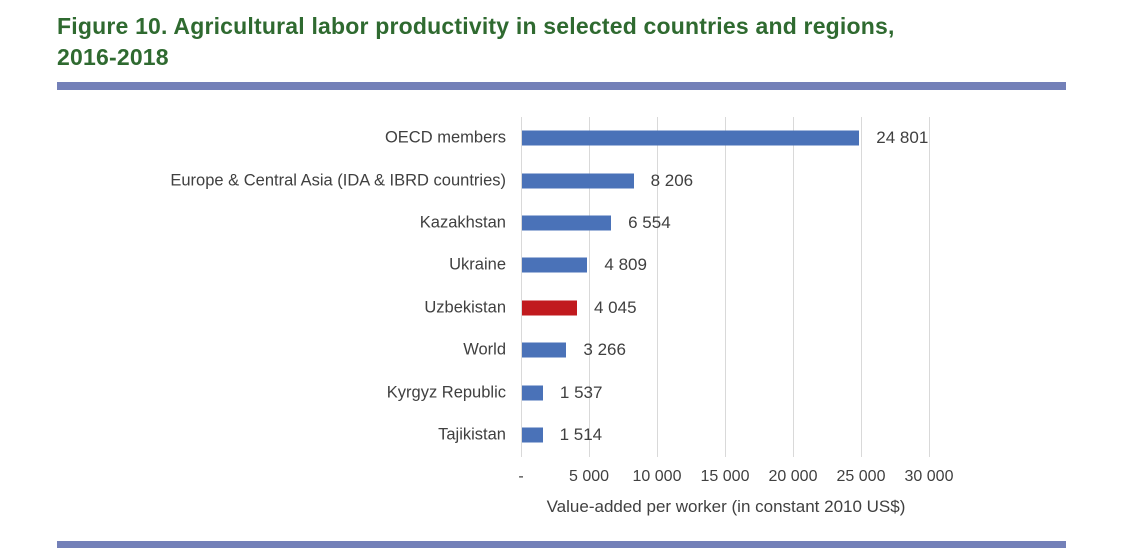 This screenshot has height=552, width=1148. What do you see at coordinates (649, 222) in the screenshot?
I see `value-label: 6 554` at bounding box center [649, 222].